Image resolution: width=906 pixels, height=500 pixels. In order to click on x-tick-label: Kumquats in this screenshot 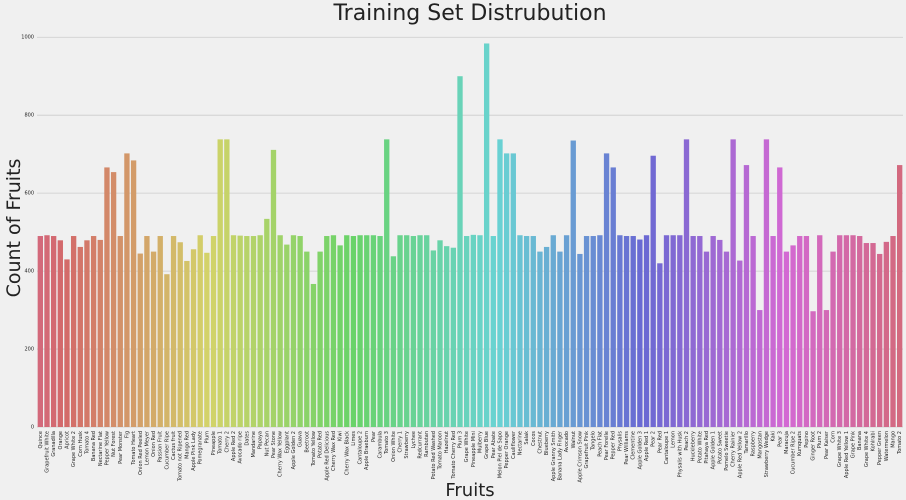, I will do `click(800, 443)`.